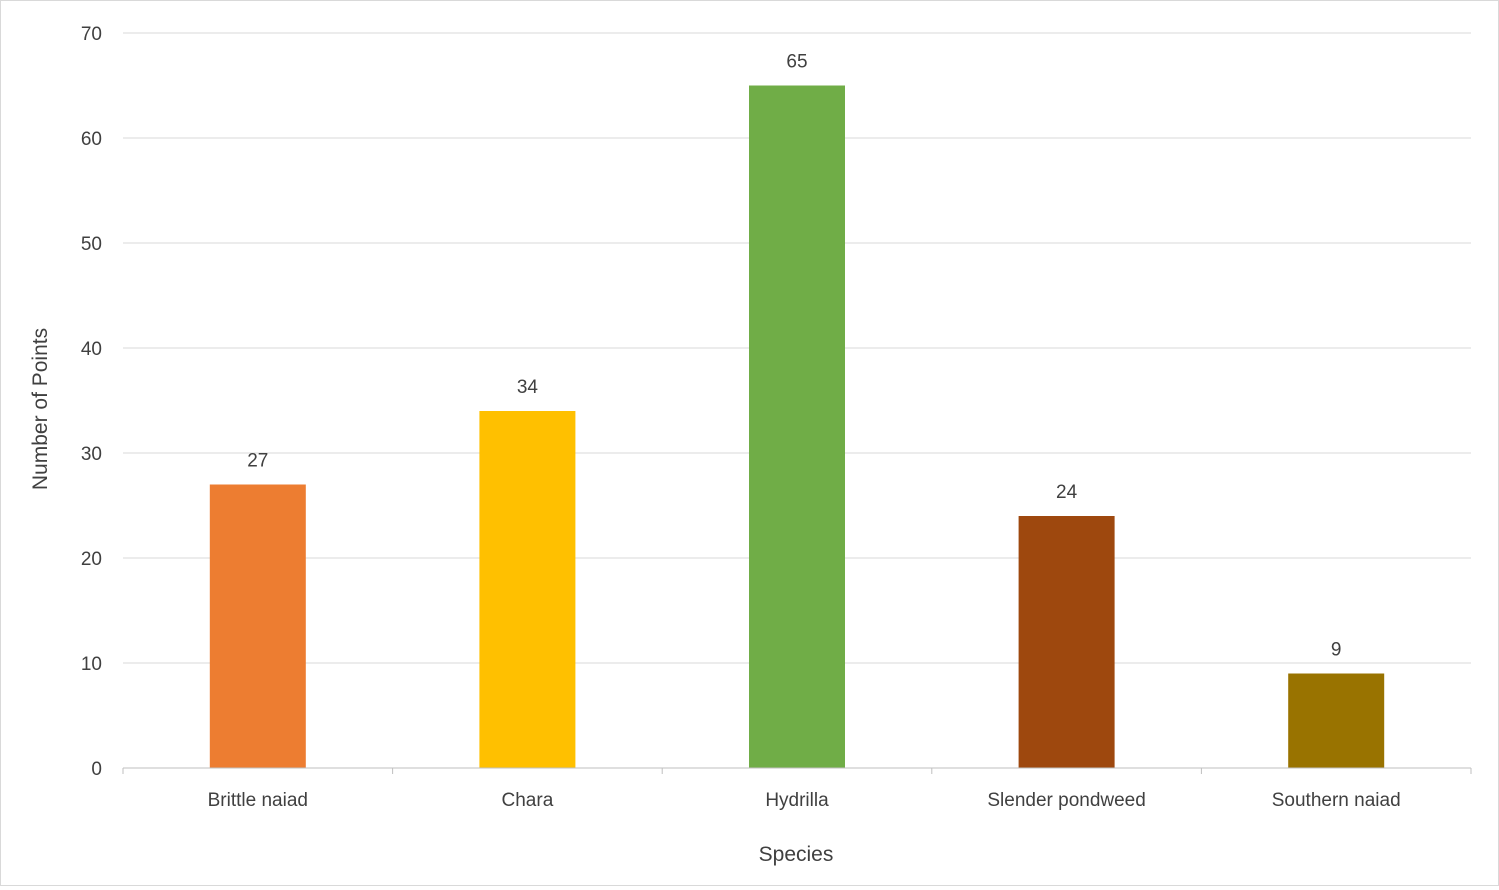  Describe the element at coordinates (1067, 492) in the screenshot. I see `bar-value-label: 24` at that location.